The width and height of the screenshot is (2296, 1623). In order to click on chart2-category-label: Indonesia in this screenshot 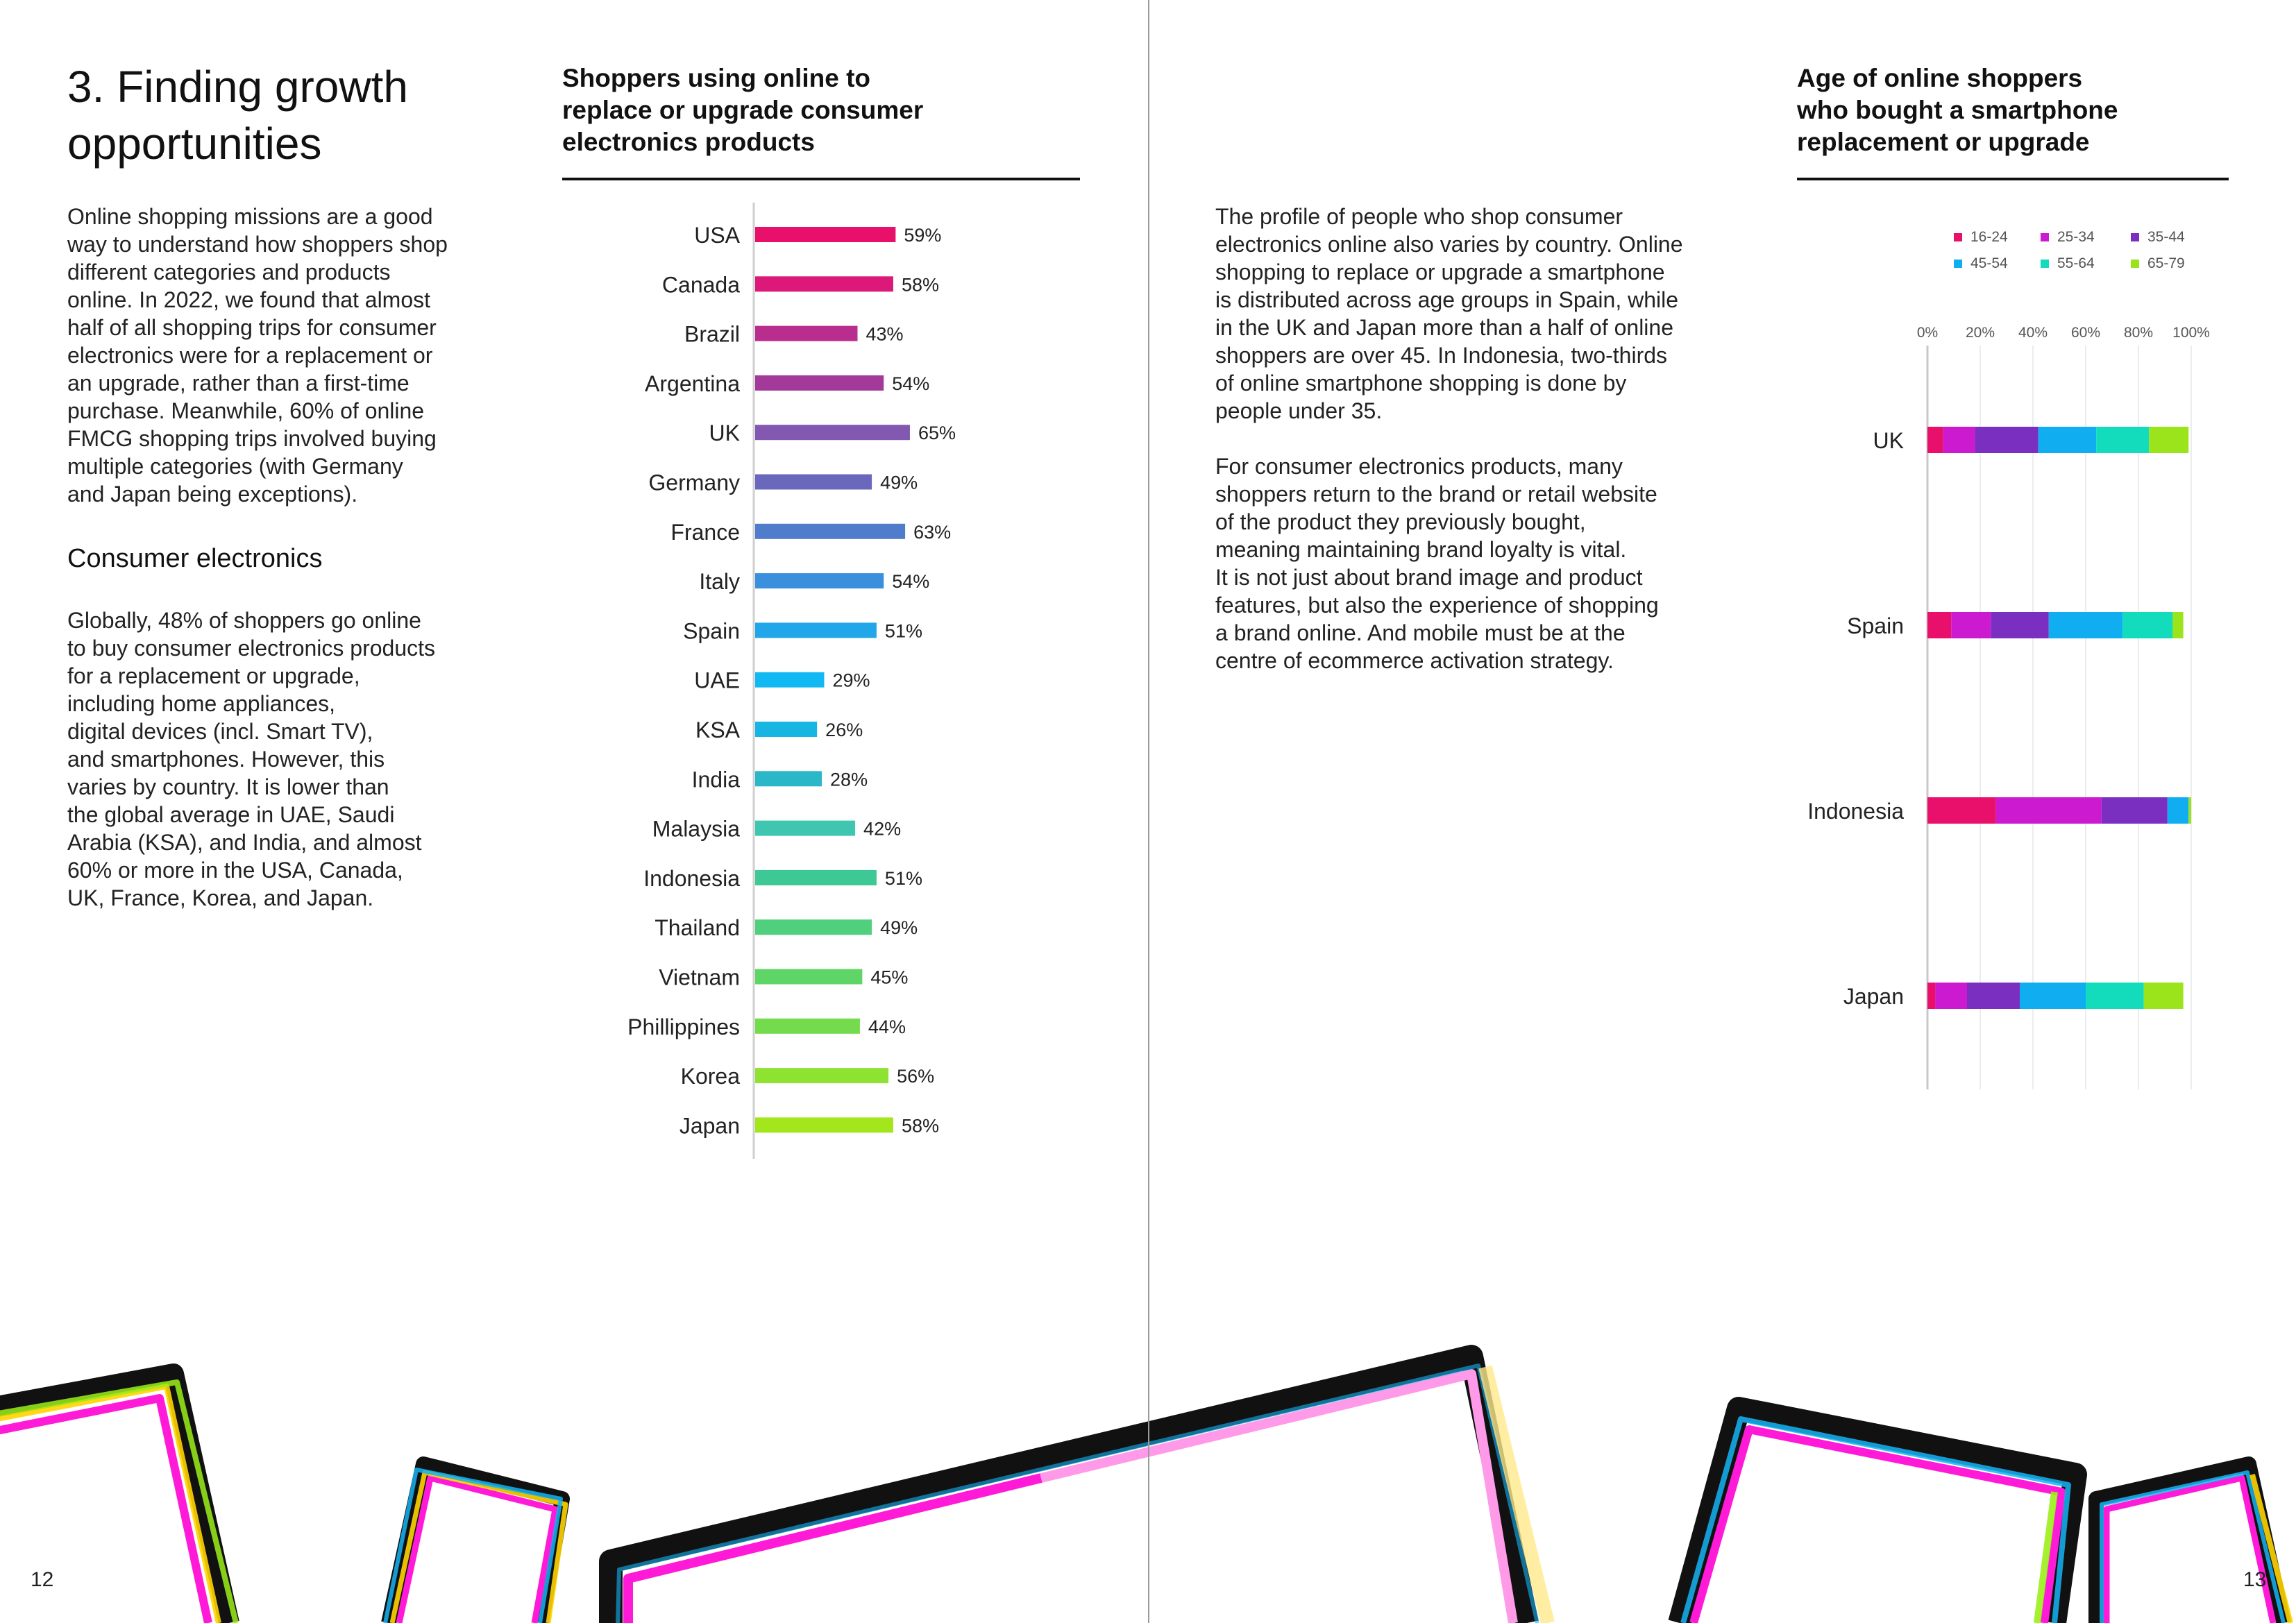, I will do `click(1856, 811)`.